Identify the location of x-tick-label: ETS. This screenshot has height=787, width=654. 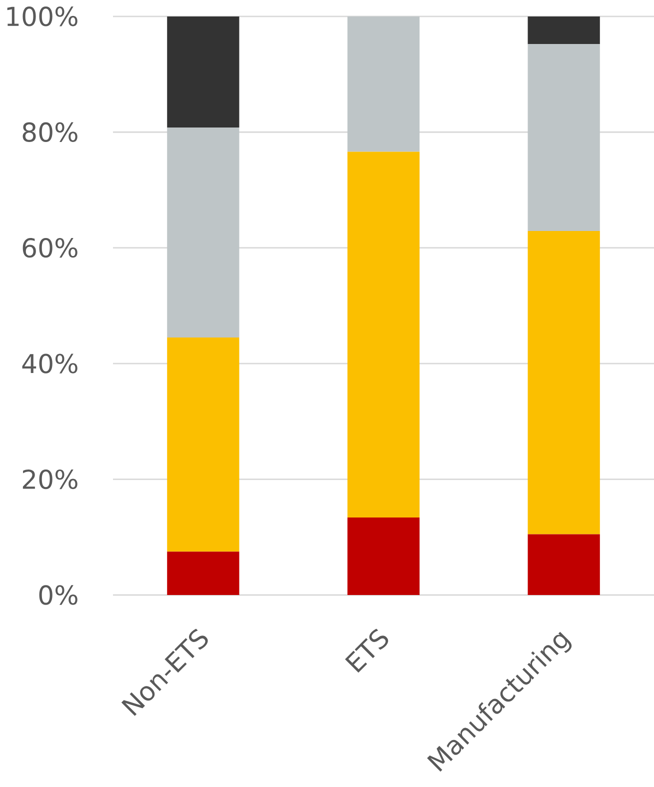
(366, 650).